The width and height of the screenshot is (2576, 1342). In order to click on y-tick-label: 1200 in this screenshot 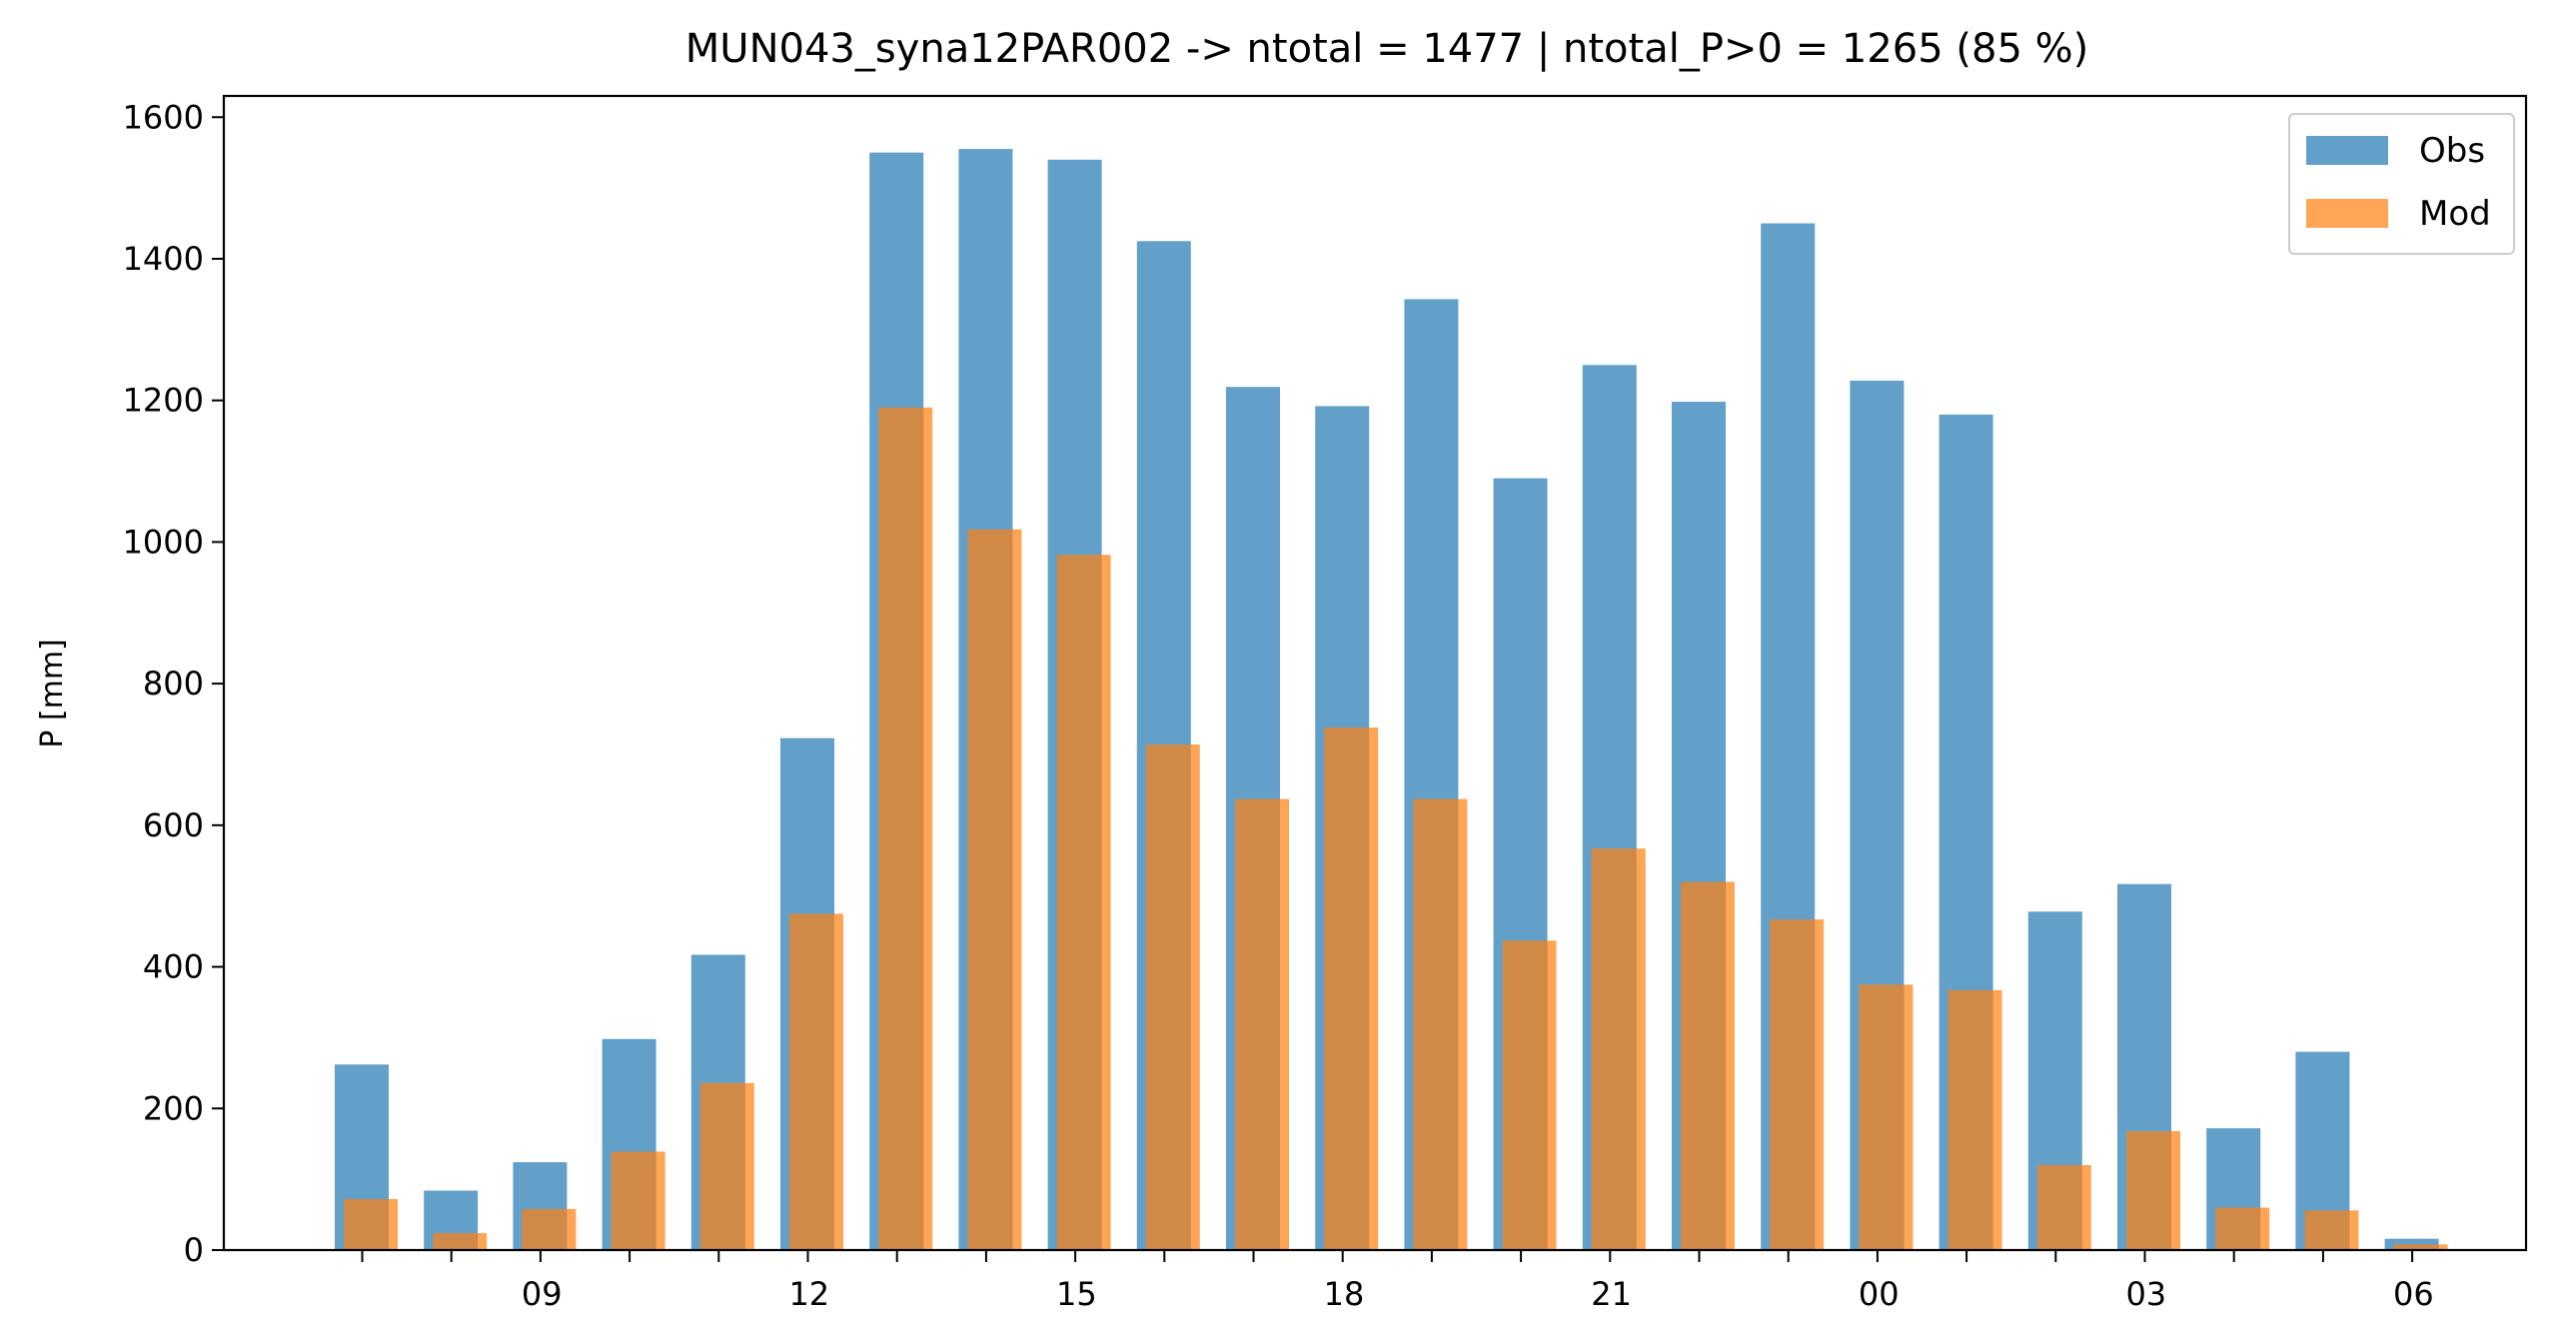, I will do `click(163, 401)`.